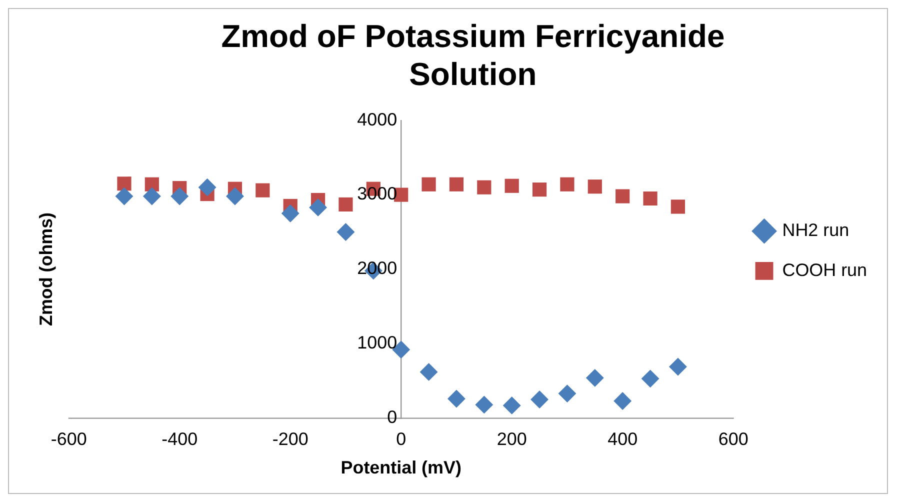 This screenshot has width=899, height=504. What do you see at coordinates (180, 438) in the screenshot?
I see `x-tick-label: -400` at bounding box center [180, 438].